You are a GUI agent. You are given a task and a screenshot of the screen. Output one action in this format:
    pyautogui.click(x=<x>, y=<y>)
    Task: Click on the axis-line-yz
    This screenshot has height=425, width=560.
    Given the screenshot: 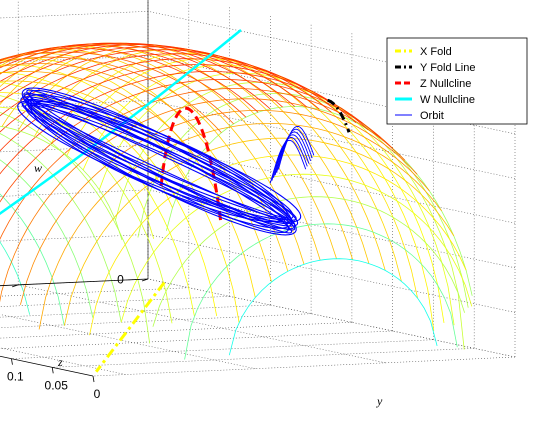 What is the action you would take?
    pyautogui.click(x=74, y=327)
    